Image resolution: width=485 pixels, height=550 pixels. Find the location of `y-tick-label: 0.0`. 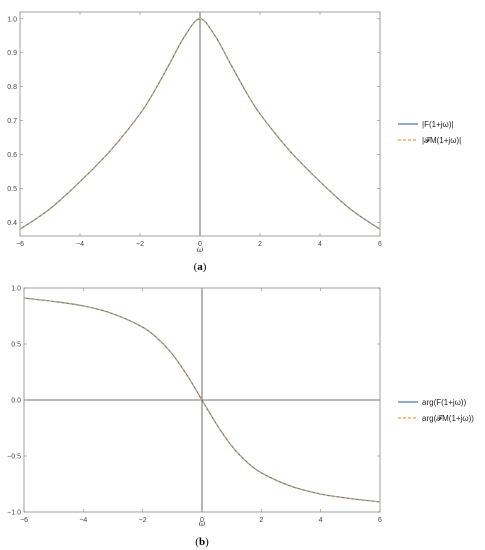

y-tick-label: 0.0 is located at coordinates (16, 401).